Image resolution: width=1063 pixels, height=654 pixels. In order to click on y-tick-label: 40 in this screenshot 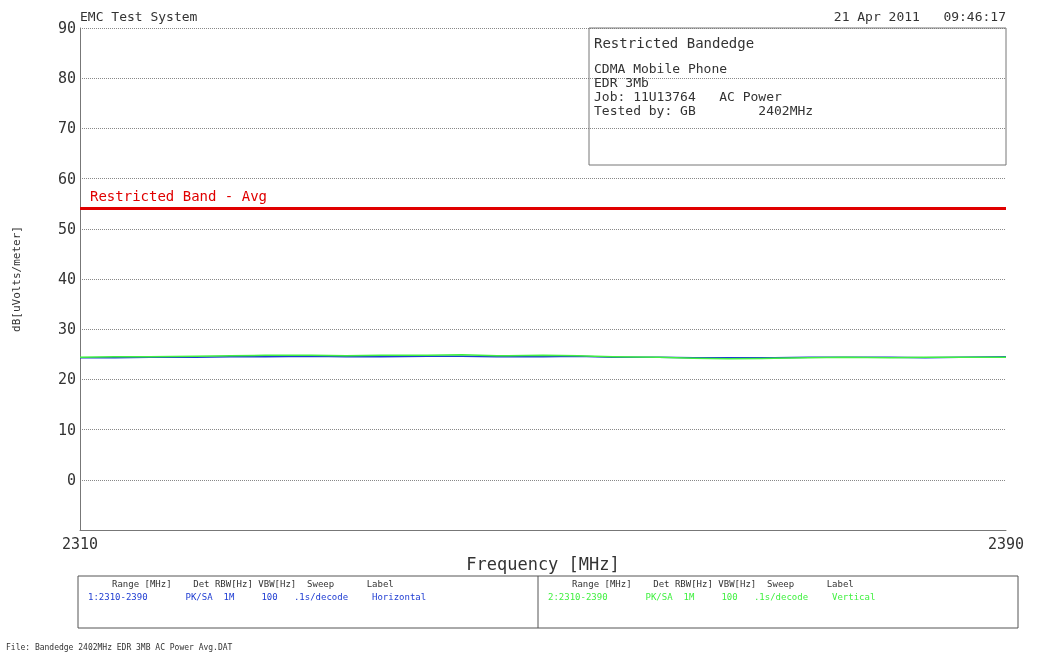, I will do `click(66, 279)`.